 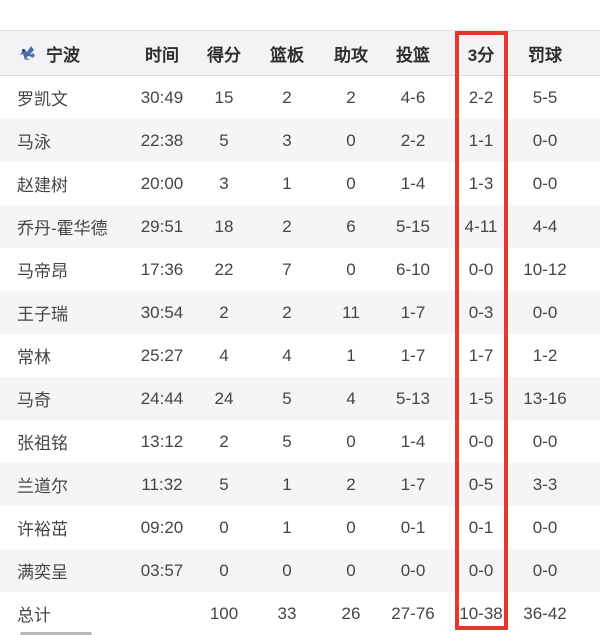 I want to click on team-name: 宁波, so click(x=63, y=55).